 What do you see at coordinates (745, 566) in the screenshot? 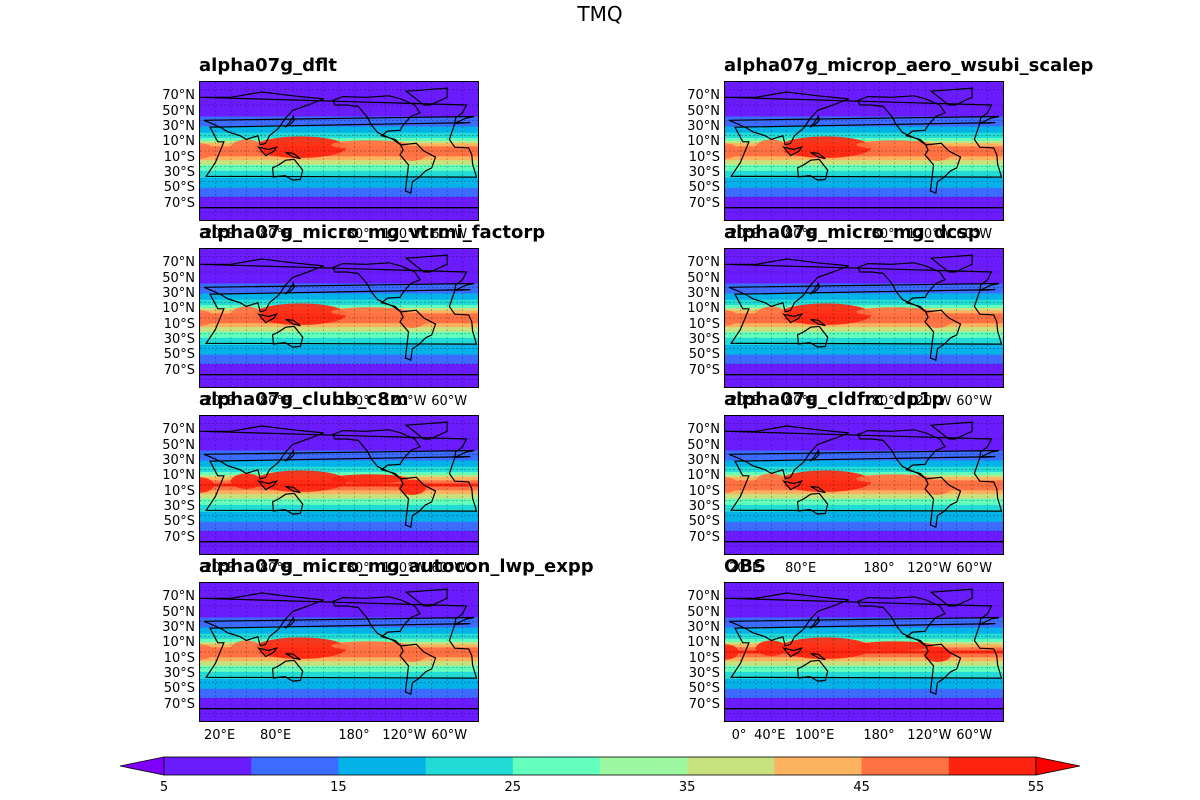
I see `panel-title: OBS` at bounding box center [745, 566].